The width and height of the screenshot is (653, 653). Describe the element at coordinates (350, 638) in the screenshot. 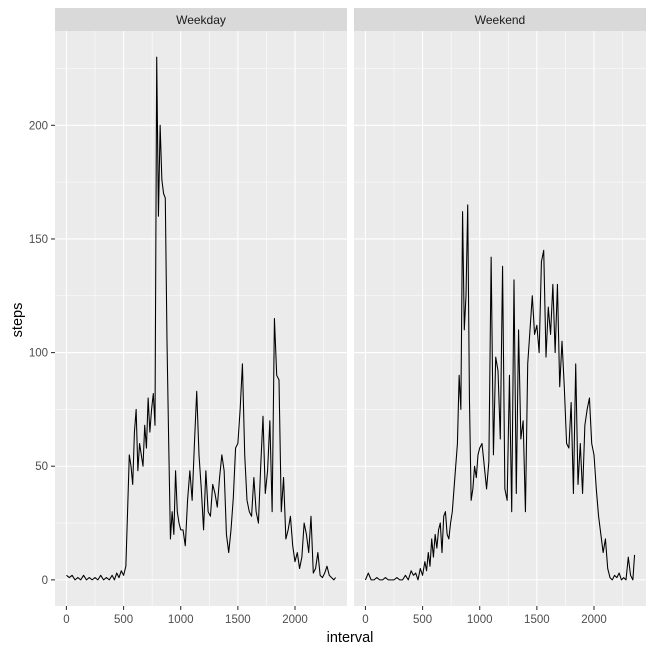

I see `x-axis-title: interval` at that location.